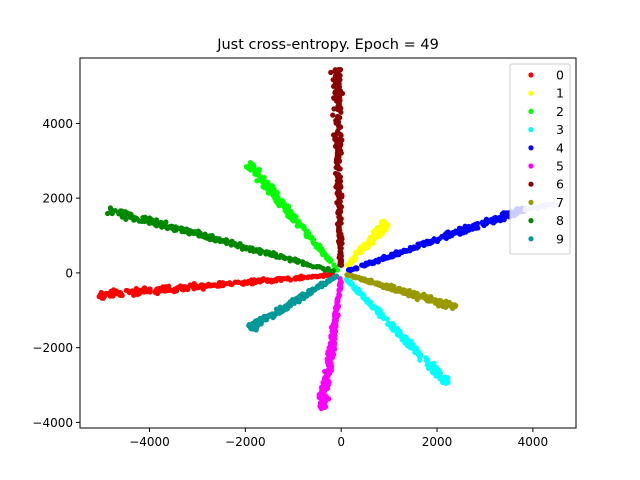 The width and height of the screenshot is (640, 480). Describe the element at coordinates (560, 202) in the screenshot. I see `legend-label: 7` at that location.